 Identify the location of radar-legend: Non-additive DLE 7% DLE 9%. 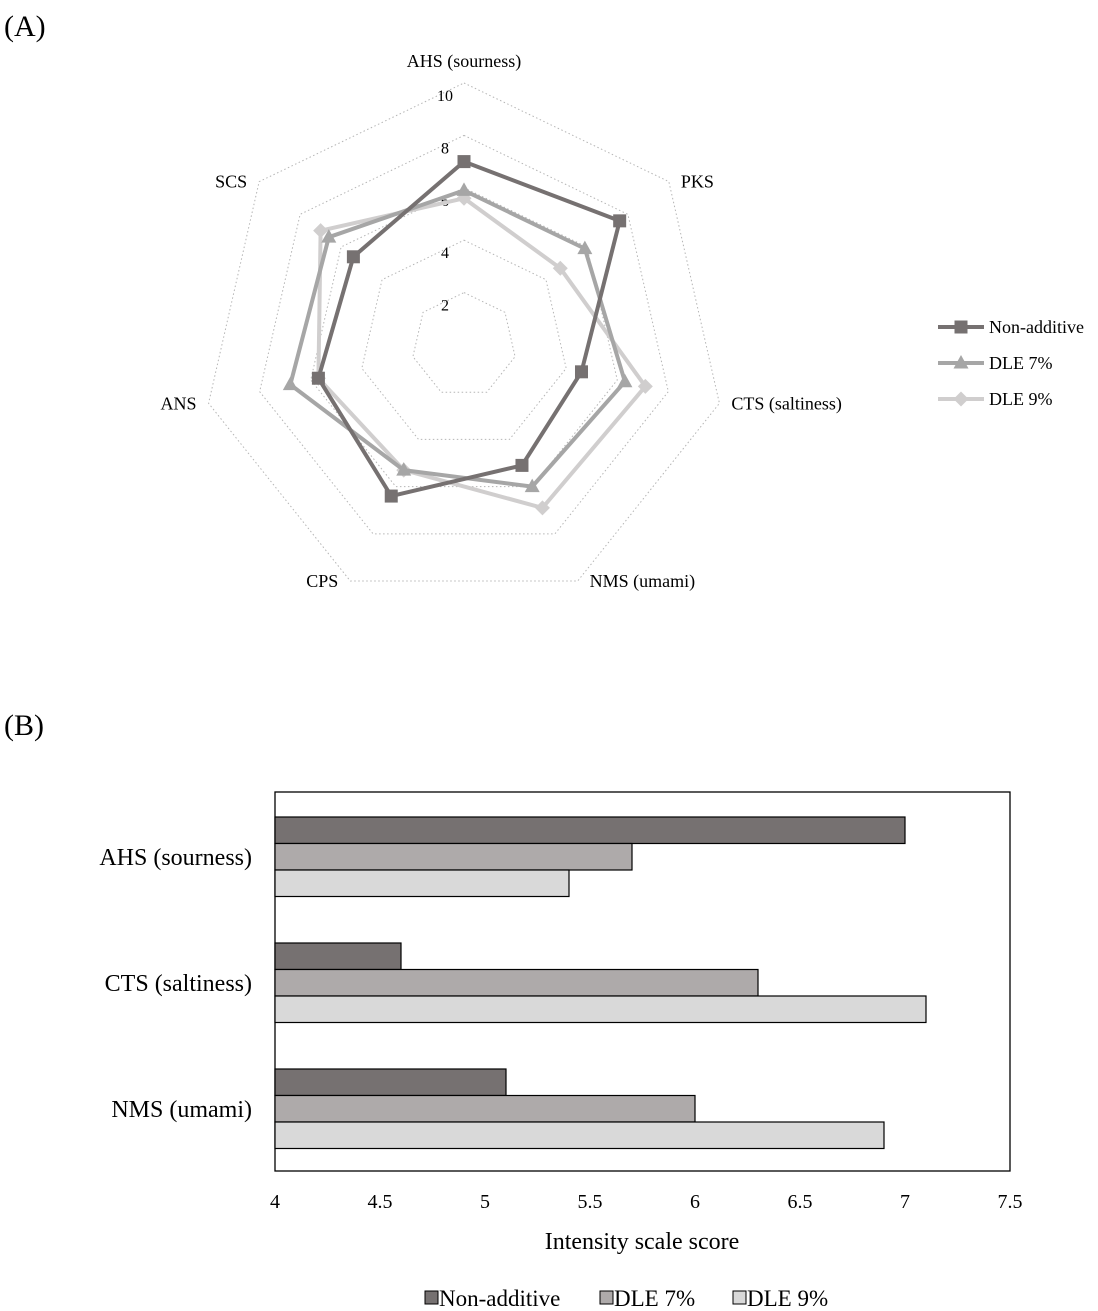
(1011, 363).